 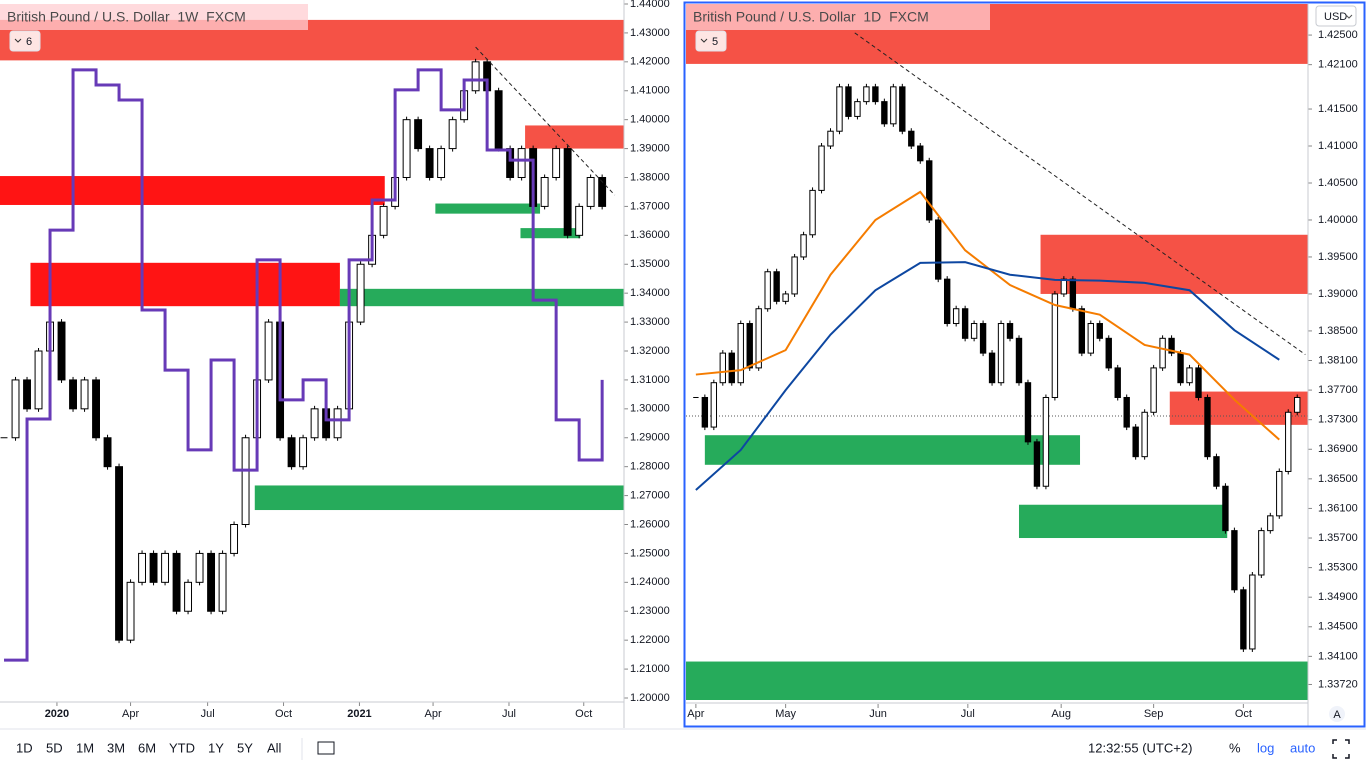 I want to click on y-tick-label: 1.24000, so click(x=650, y=582).